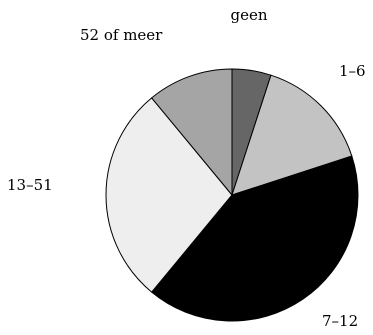 The height and width of the screenshot is (335, 373). What do you see at coordinates (30, 185) in the screenshot?
I see `label-13-51: 13–51` at bounding box center [30, 185].